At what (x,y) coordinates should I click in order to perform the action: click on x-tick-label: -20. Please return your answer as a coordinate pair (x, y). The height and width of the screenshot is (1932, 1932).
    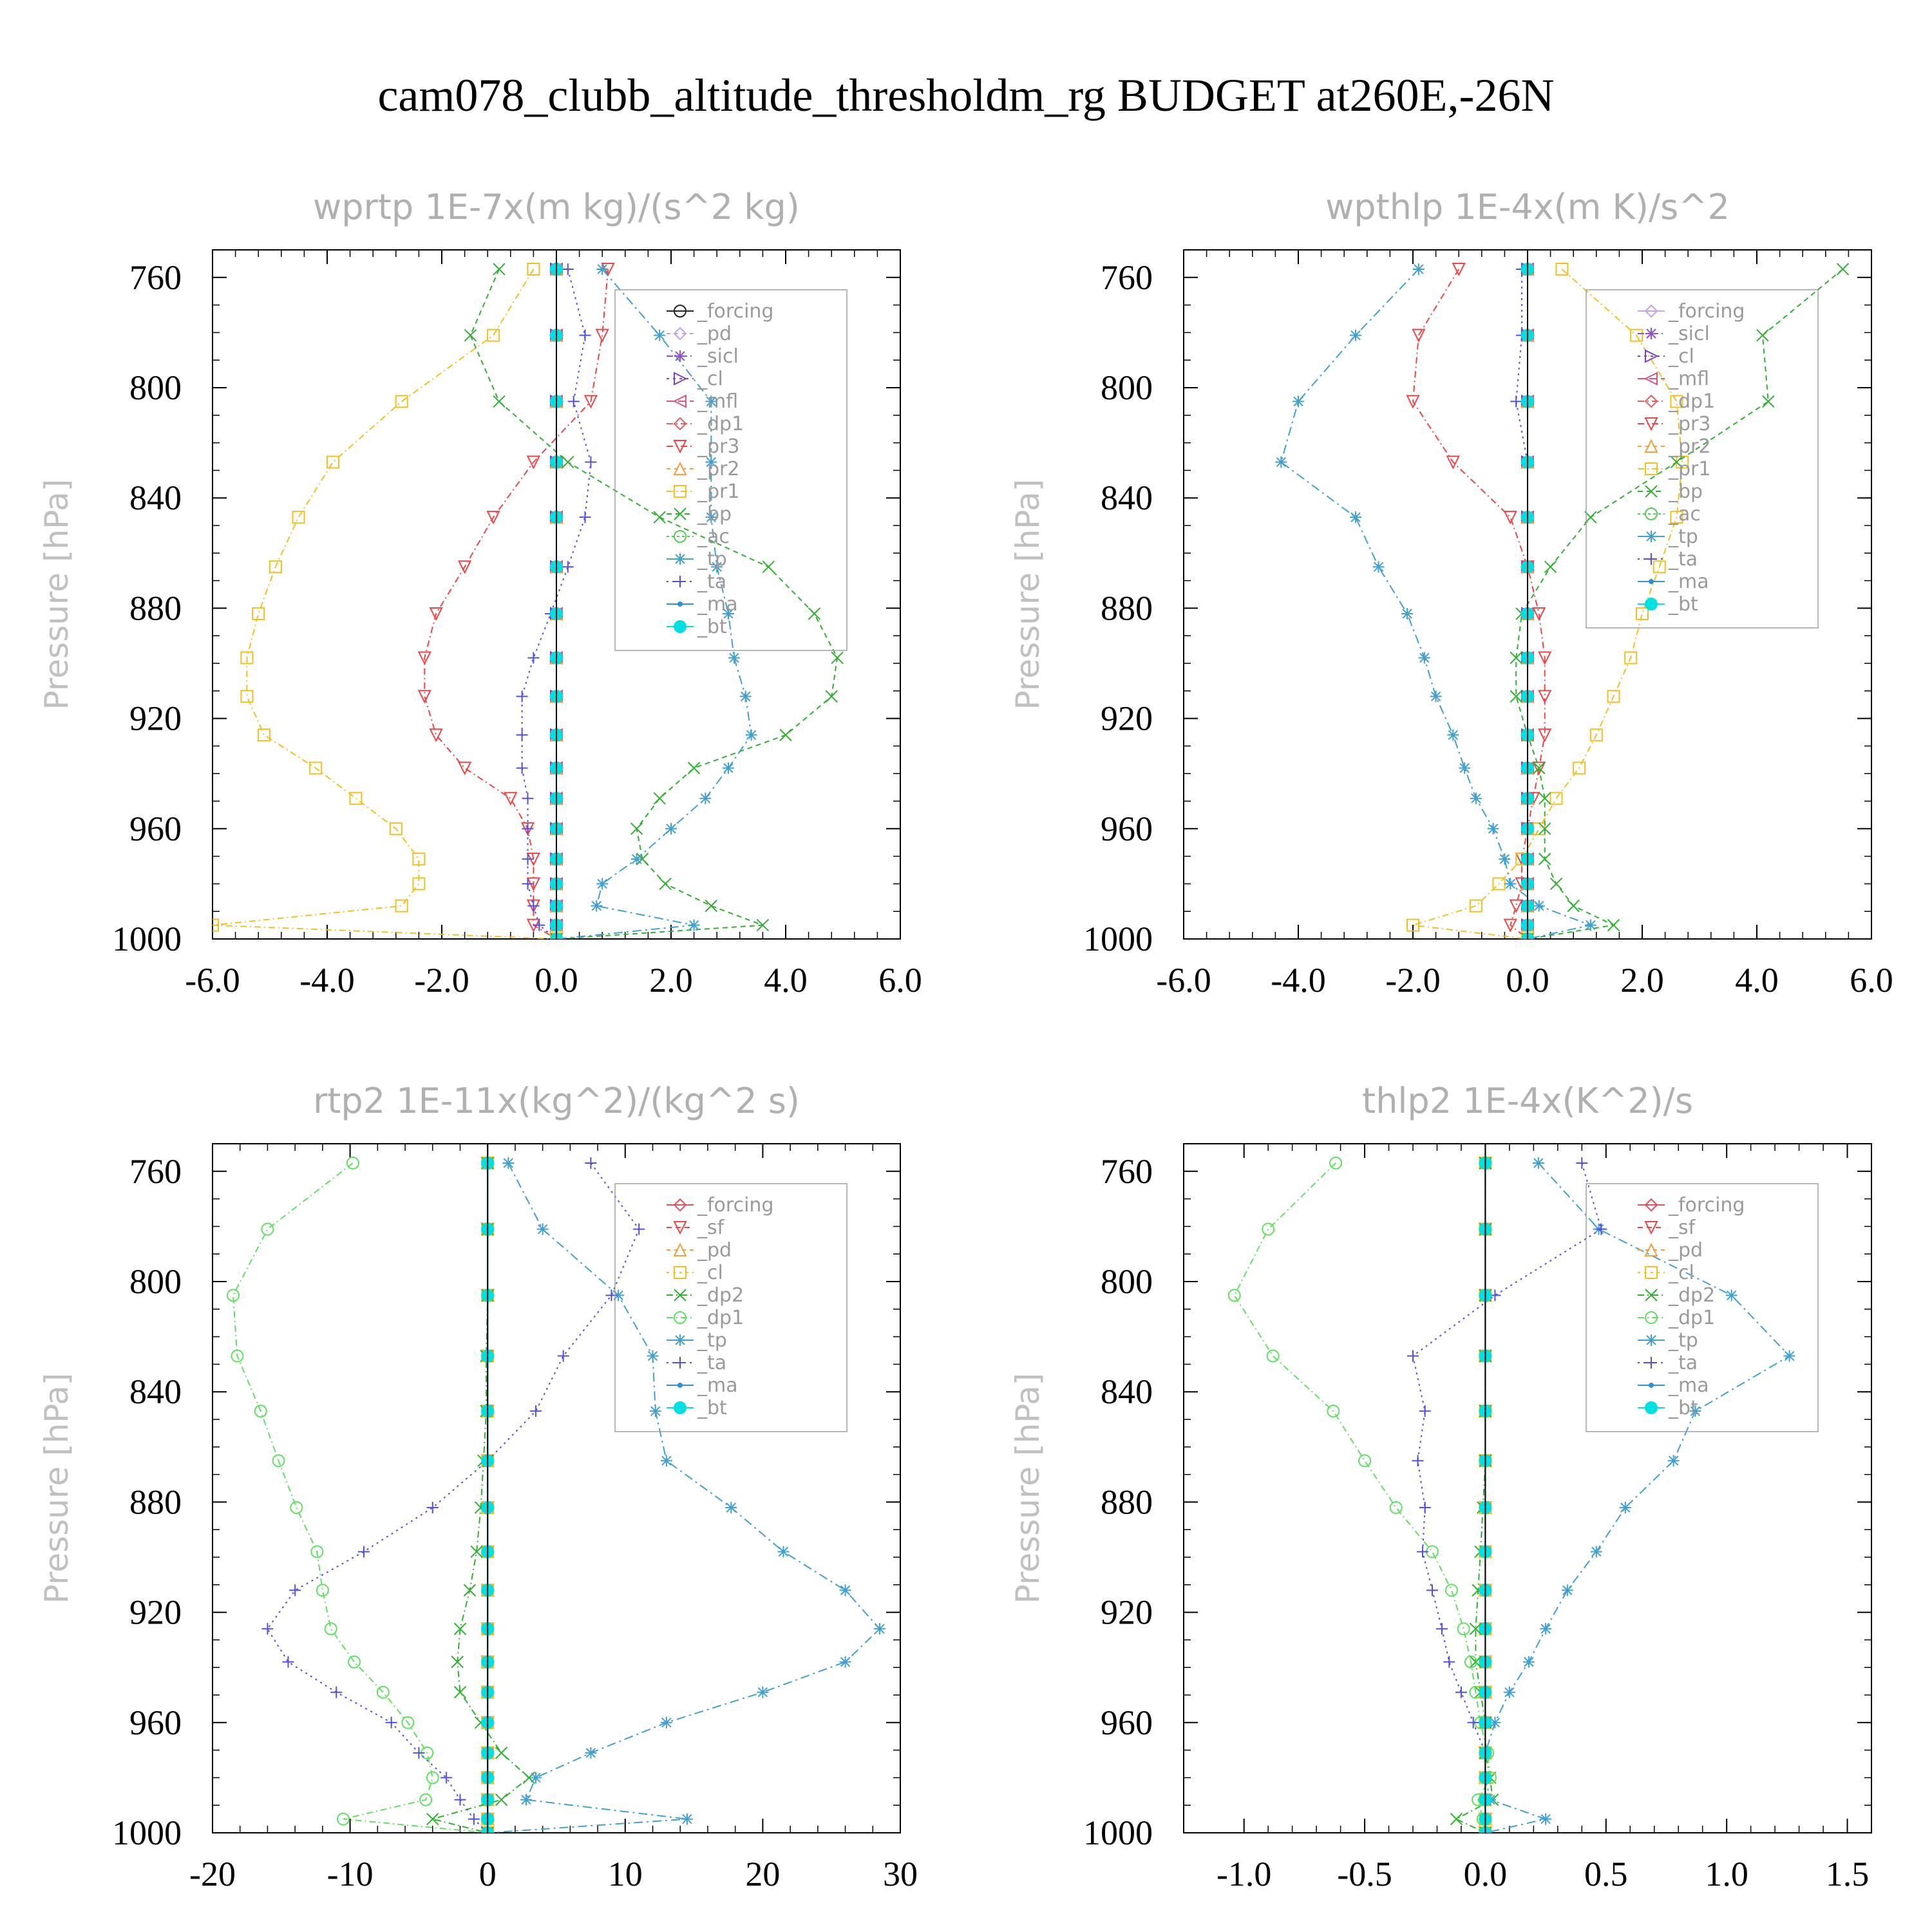
    Looking at the image, I should click on (213, 1874).